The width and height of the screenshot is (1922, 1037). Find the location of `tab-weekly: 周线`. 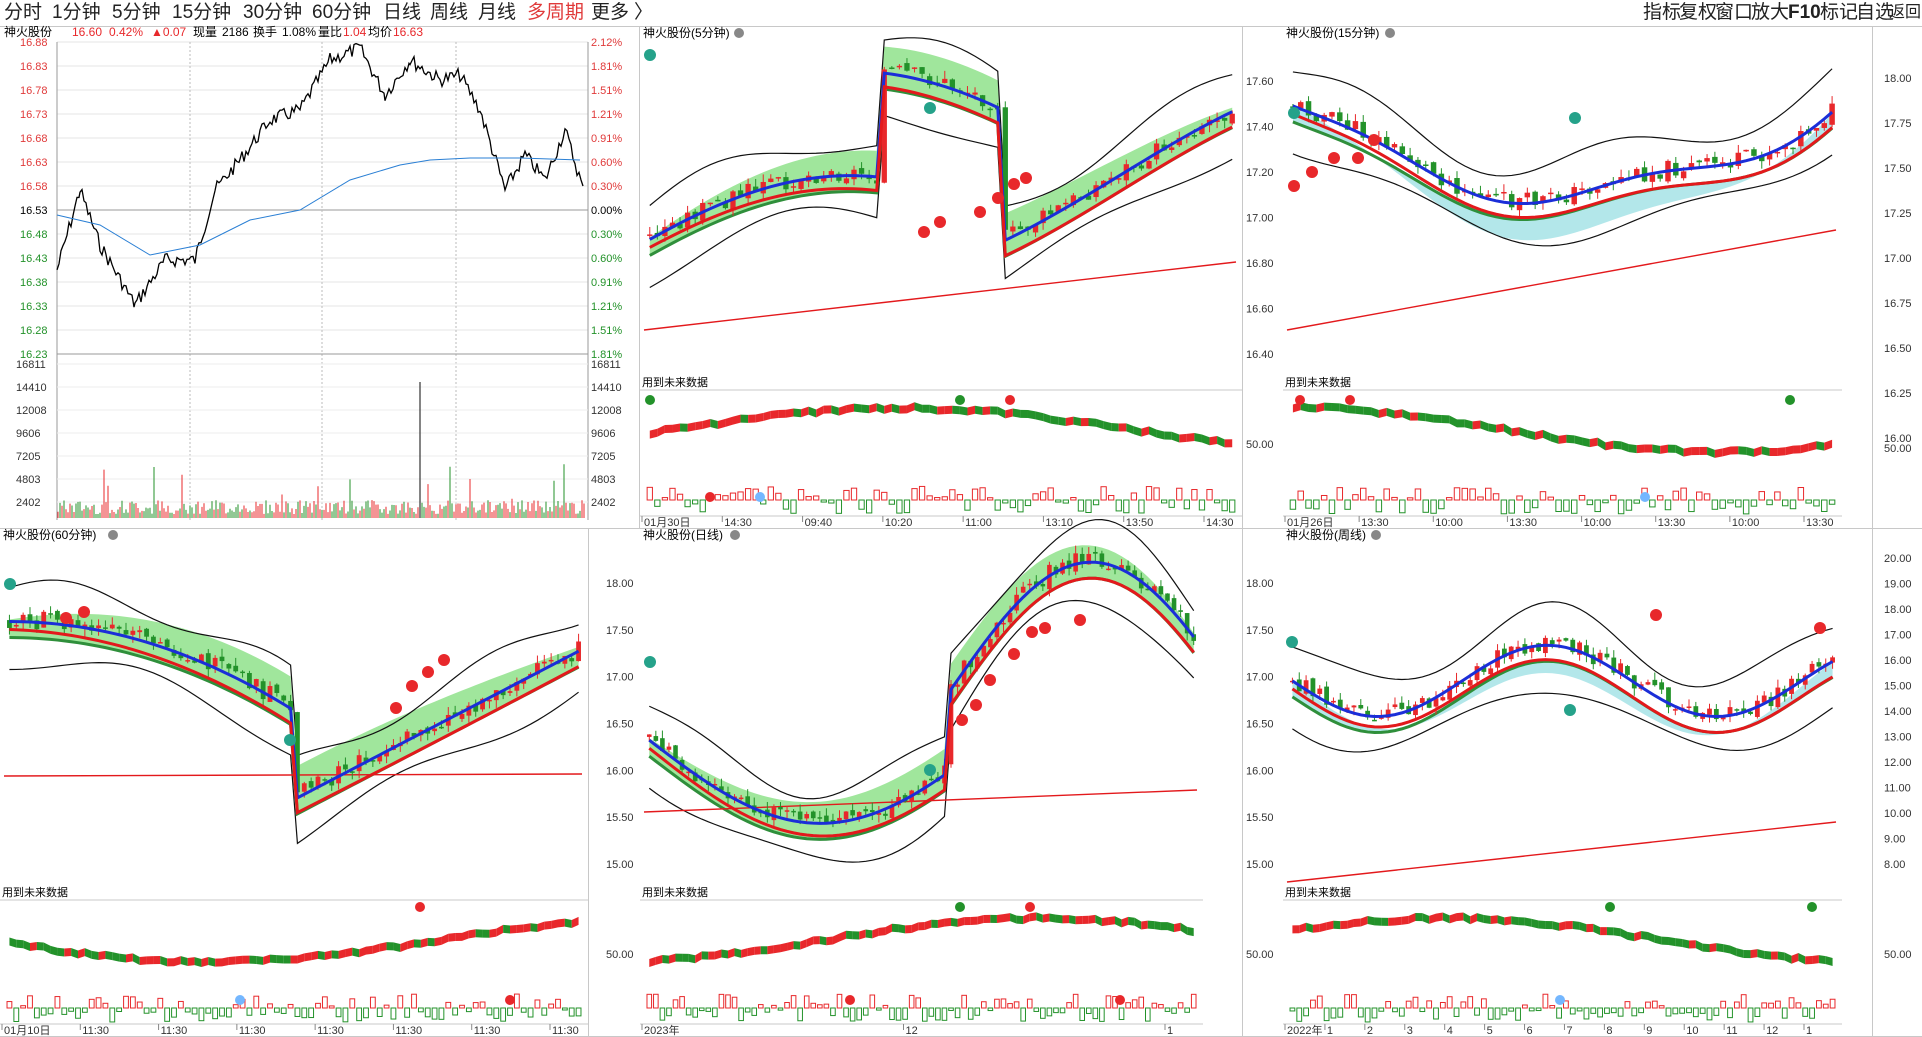

tab-weekly: 周线 is located at coordinates (449, 12).